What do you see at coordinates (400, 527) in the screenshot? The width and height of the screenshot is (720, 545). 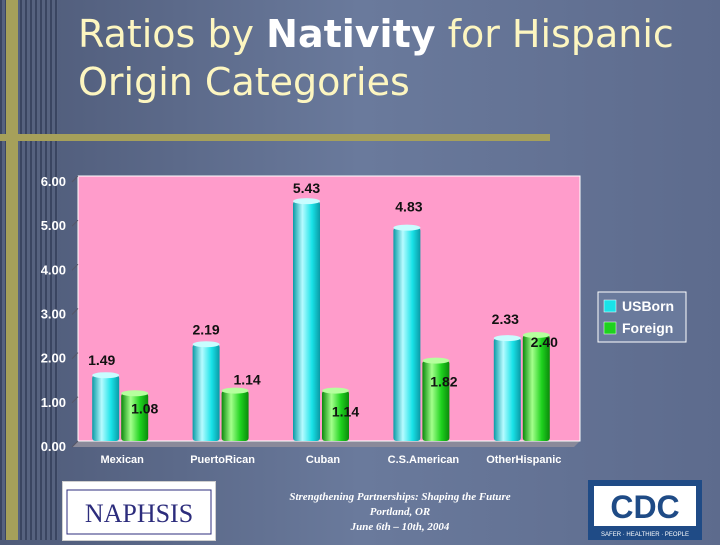 I see `footer-line3: June 6th – 10th, 2004` at bounding box center [400, 527].